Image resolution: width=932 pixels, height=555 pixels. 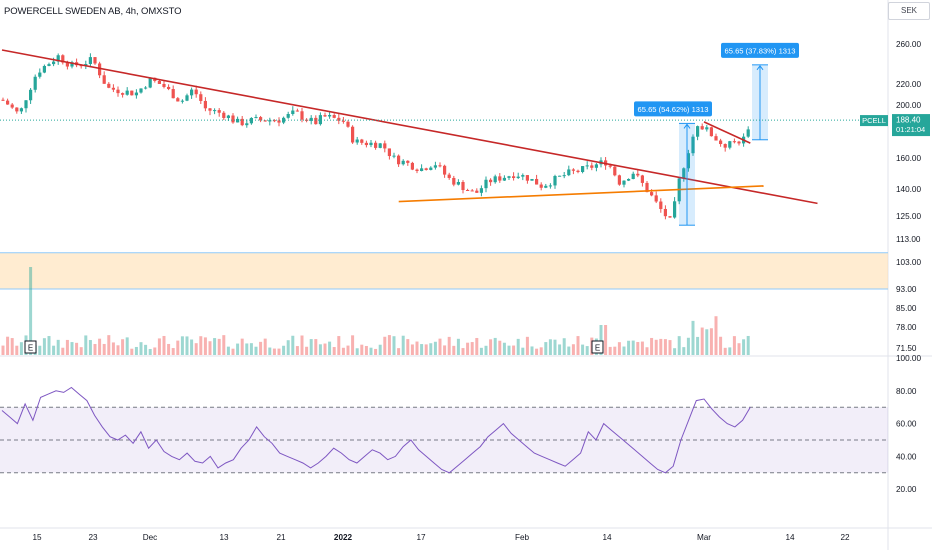 I want to click on symbol-tag, so click(x=874, y=121).